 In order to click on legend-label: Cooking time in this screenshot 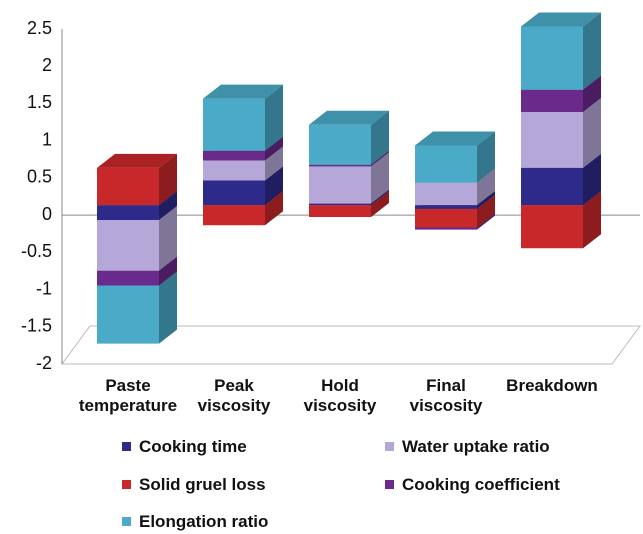, I will do `click(193, 446)`.